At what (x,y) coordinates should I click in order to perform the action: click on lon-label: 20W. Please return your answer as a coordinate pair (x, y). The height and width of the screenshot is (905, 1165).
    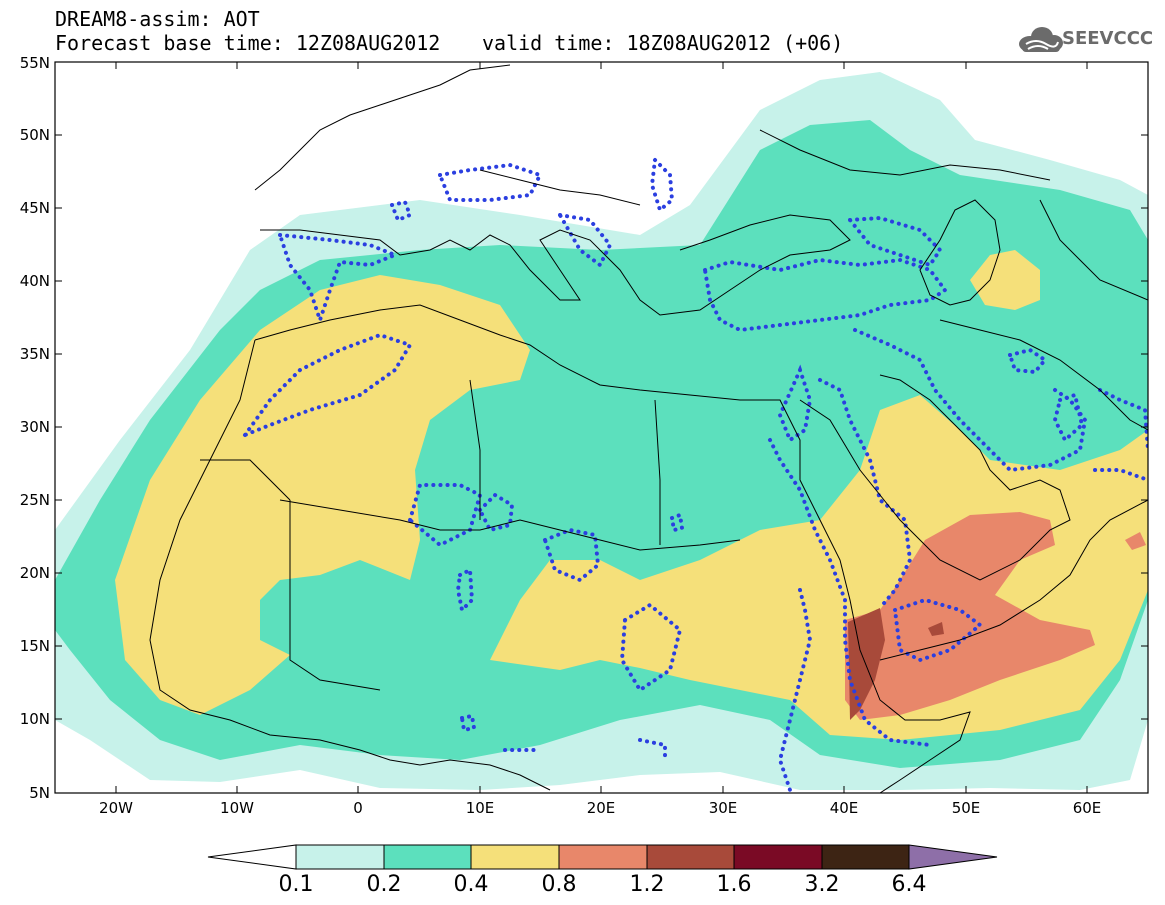
    Looking at the image, I should click on (116, 808).